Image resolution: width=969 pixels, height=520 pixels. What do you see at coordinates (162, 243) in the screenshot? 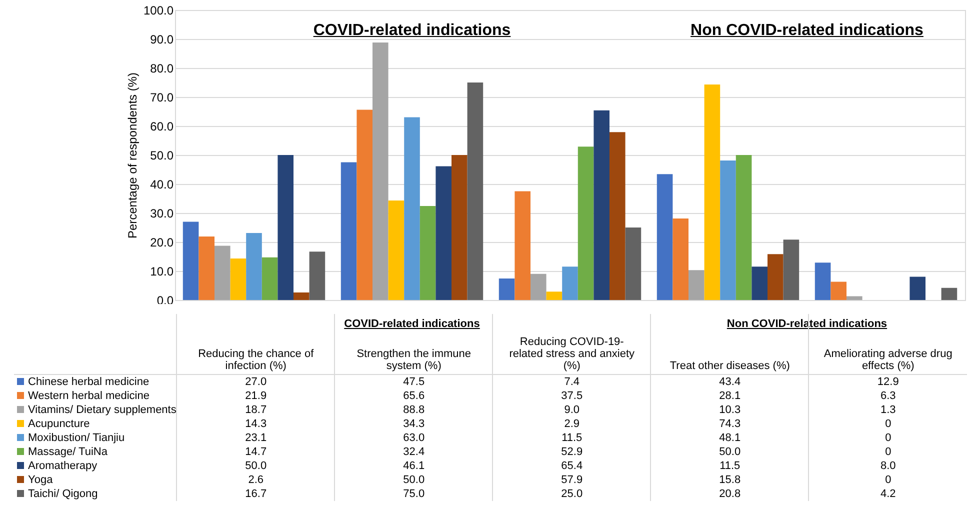
I see `y-tick-label: 20.0` at bounding box center [162, 243].